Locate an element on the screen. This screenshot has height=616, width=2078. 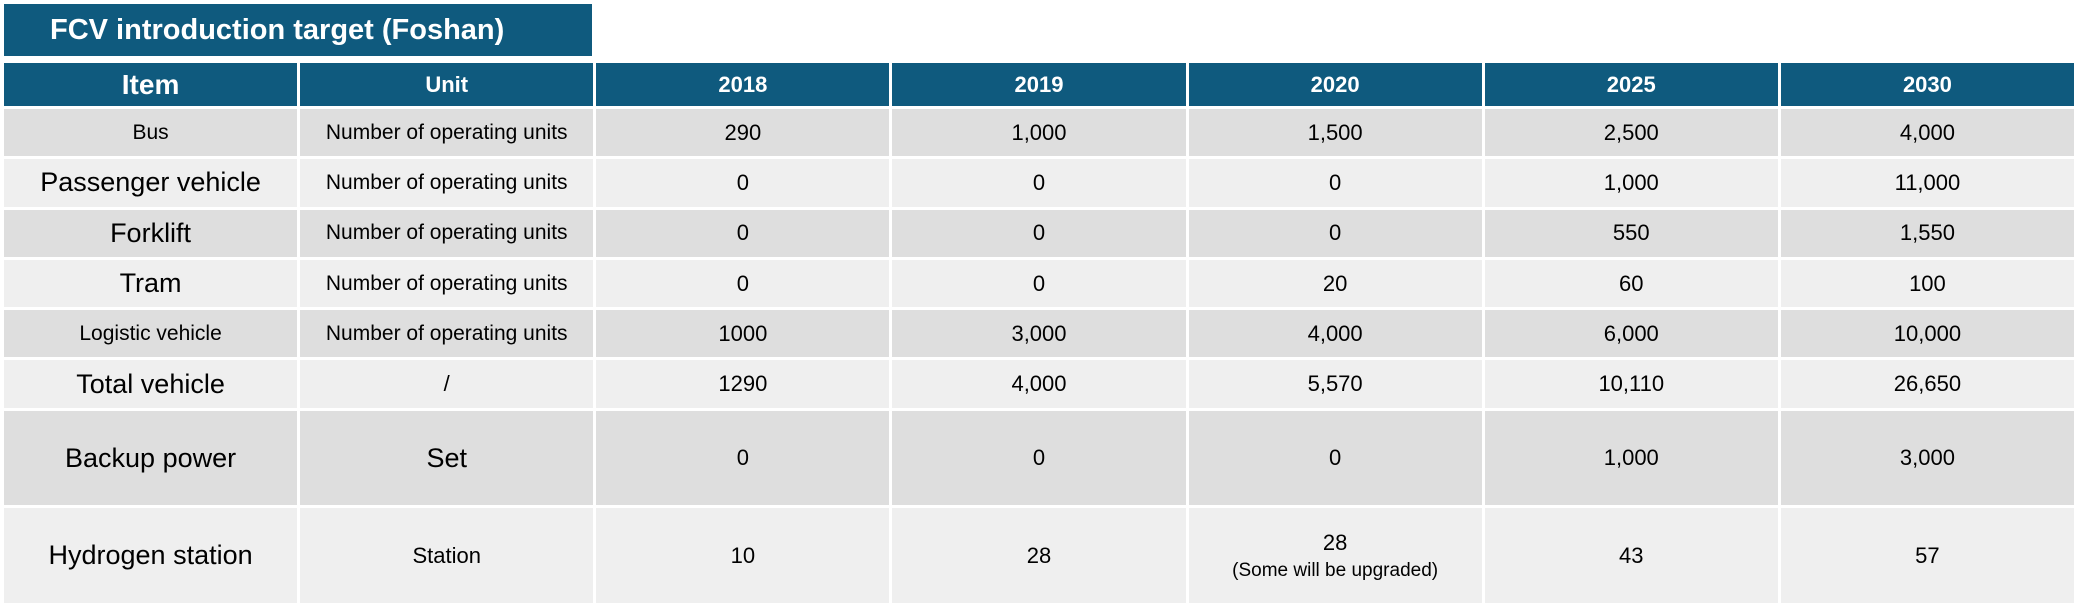
header-year-2019: 2019 is located at coordinates (1039, 84).